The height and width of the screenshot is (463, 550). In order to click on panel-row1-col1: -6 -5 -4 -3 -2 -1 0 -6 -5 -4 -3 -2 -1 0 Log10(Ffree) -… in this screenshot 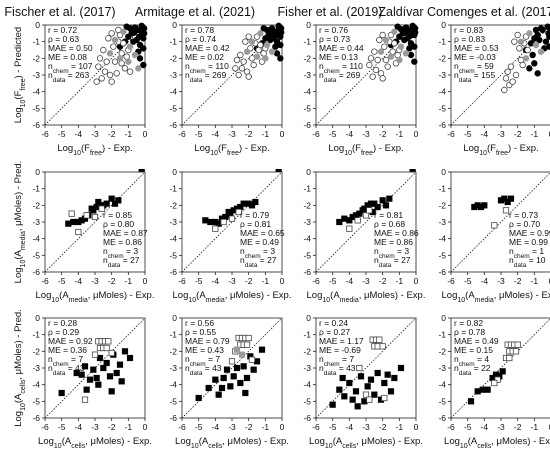, I will do `click(80, 88)`.